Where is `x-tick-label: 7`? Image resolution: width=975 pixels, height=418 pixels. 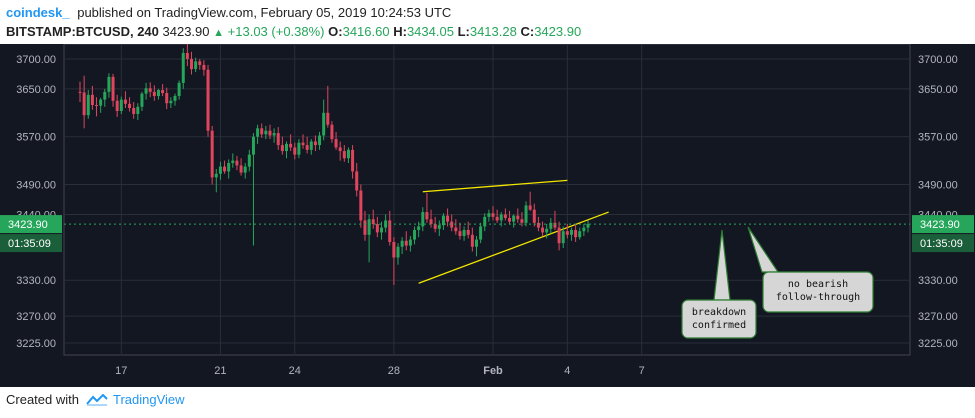 x-tick-label: 7 is located at coordinates (642, 371).